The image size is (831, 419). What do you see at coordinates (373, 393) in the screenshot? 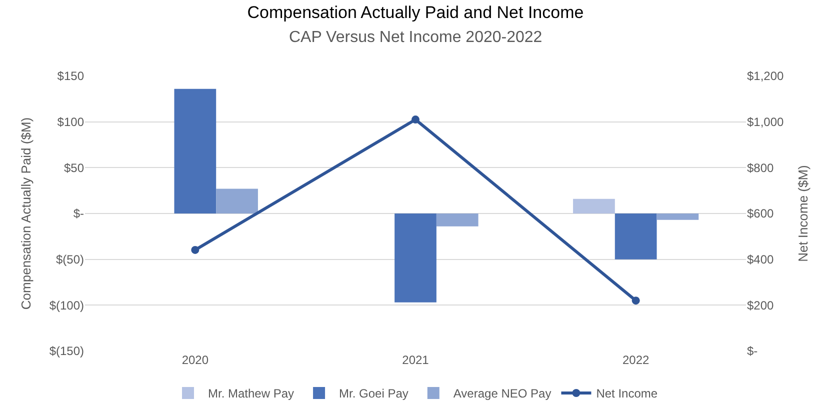
I see `legend-label: Mr. Goei Pay` at bounding box center [373, 393].